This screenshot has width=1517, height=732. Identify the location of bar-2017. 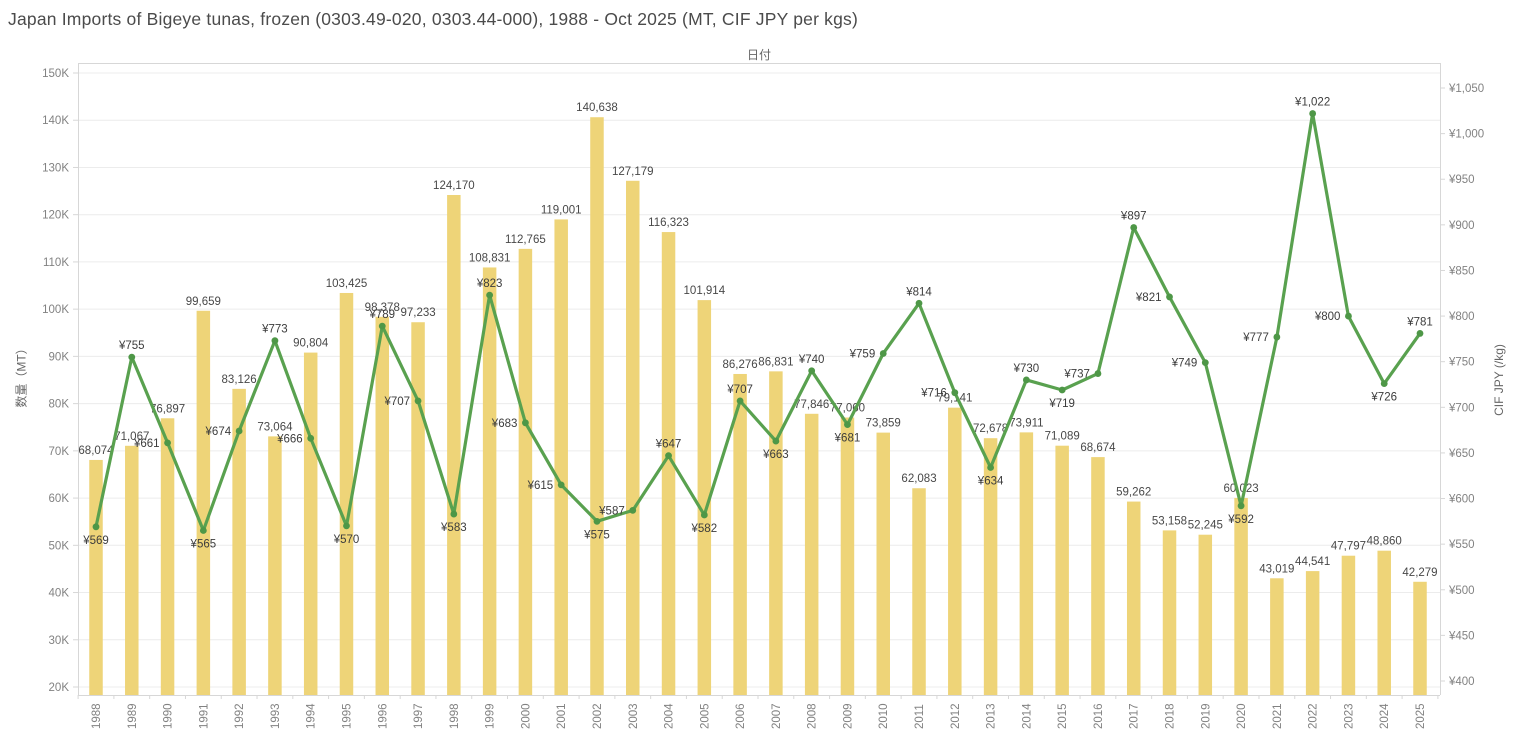
(1133, 598).